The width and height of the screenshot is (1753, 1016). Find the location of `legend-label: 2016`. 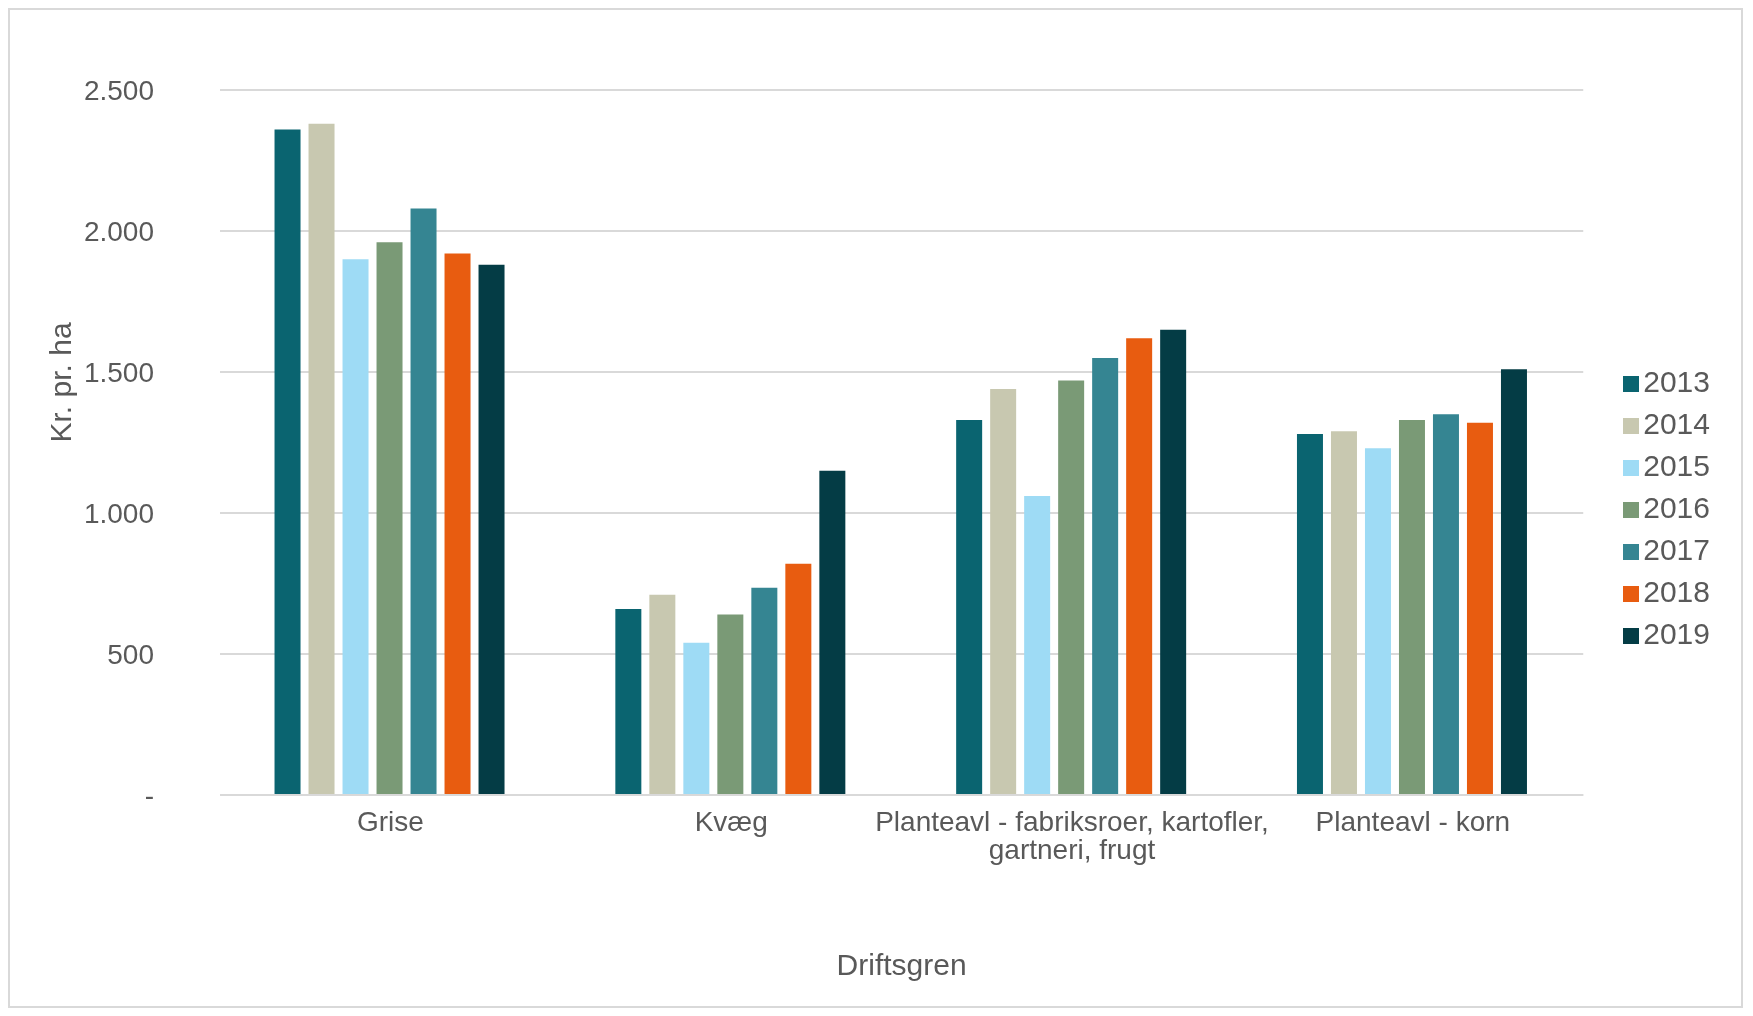

legend-label: 2016 is located at coordinates (1676, 507).